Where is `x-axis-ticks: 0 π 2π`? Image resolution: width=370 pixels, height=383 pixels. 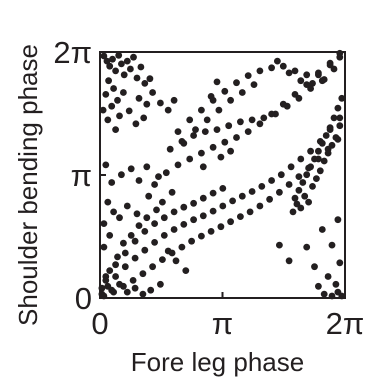 x-axis-ticks: 0 π 2π is located at coordinates (227, 316).